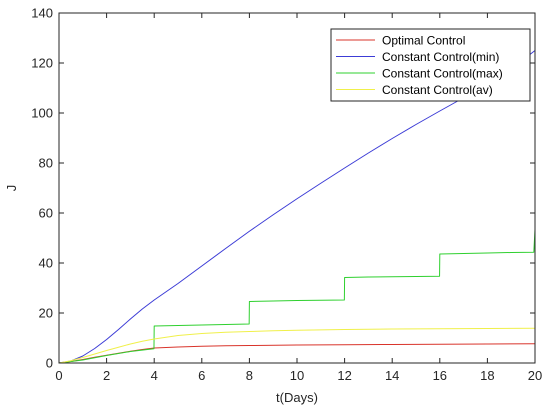 This screenshot has width=550, height=411. What do you see at coordinates (46, 263) in the screenshot?
I see `y-tick-label: 40` at bounding box center [46, 263].